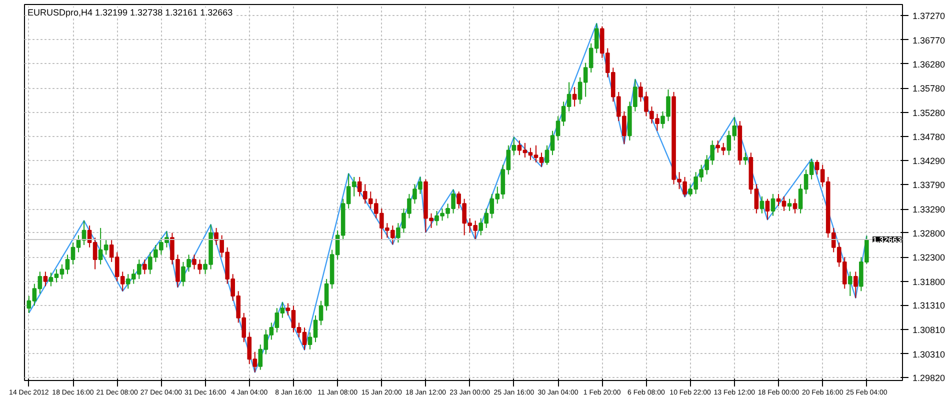 This screenshot has width=948, height=399. Describe the element at coordinates (929, 185) in the screenshot. I see `y-tick-label: 1.33790` at that location.